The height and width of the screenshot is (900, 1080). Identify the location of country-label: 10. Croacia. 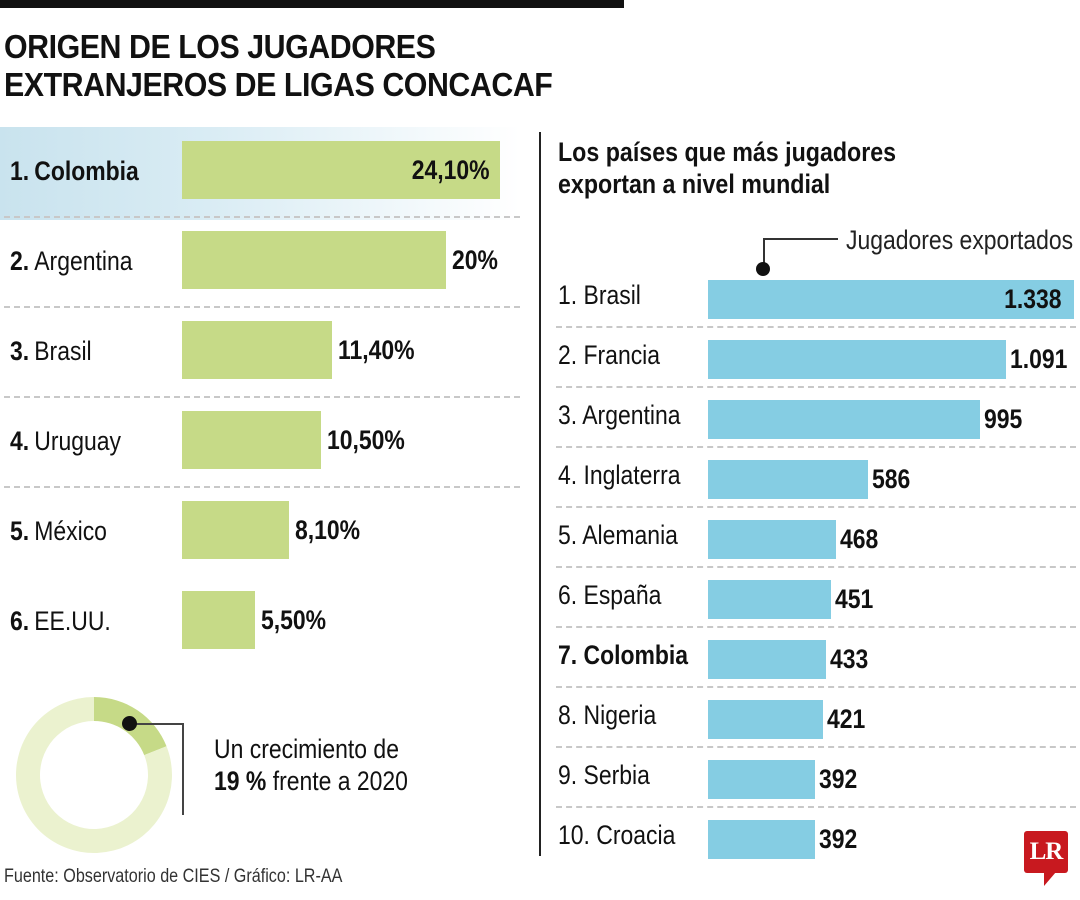
(617, 834).